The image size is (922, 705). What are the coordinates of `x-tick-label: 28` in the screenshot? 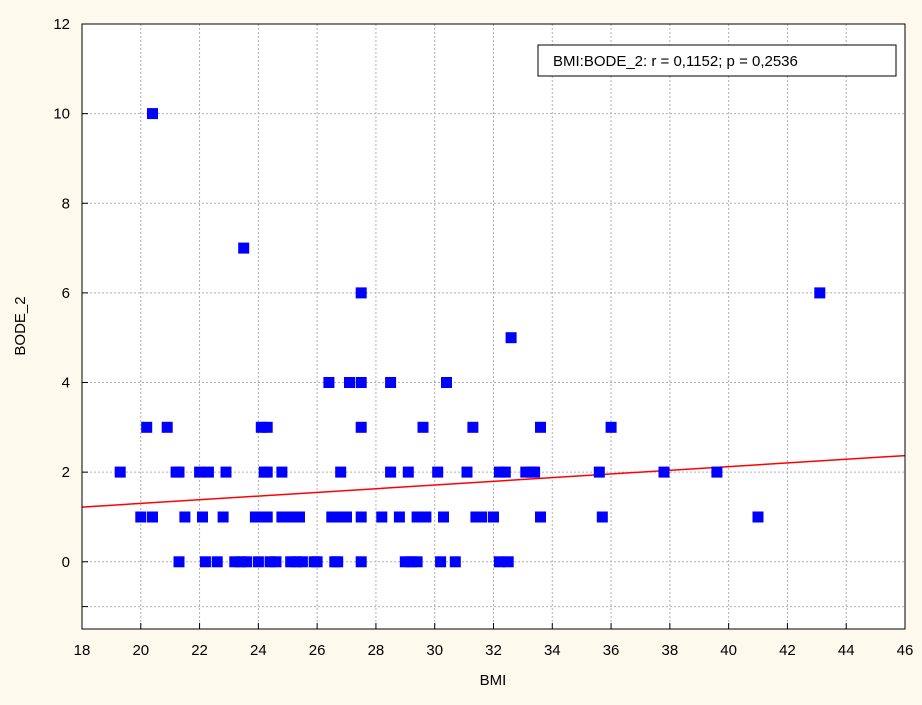 It's located at (376, 650).